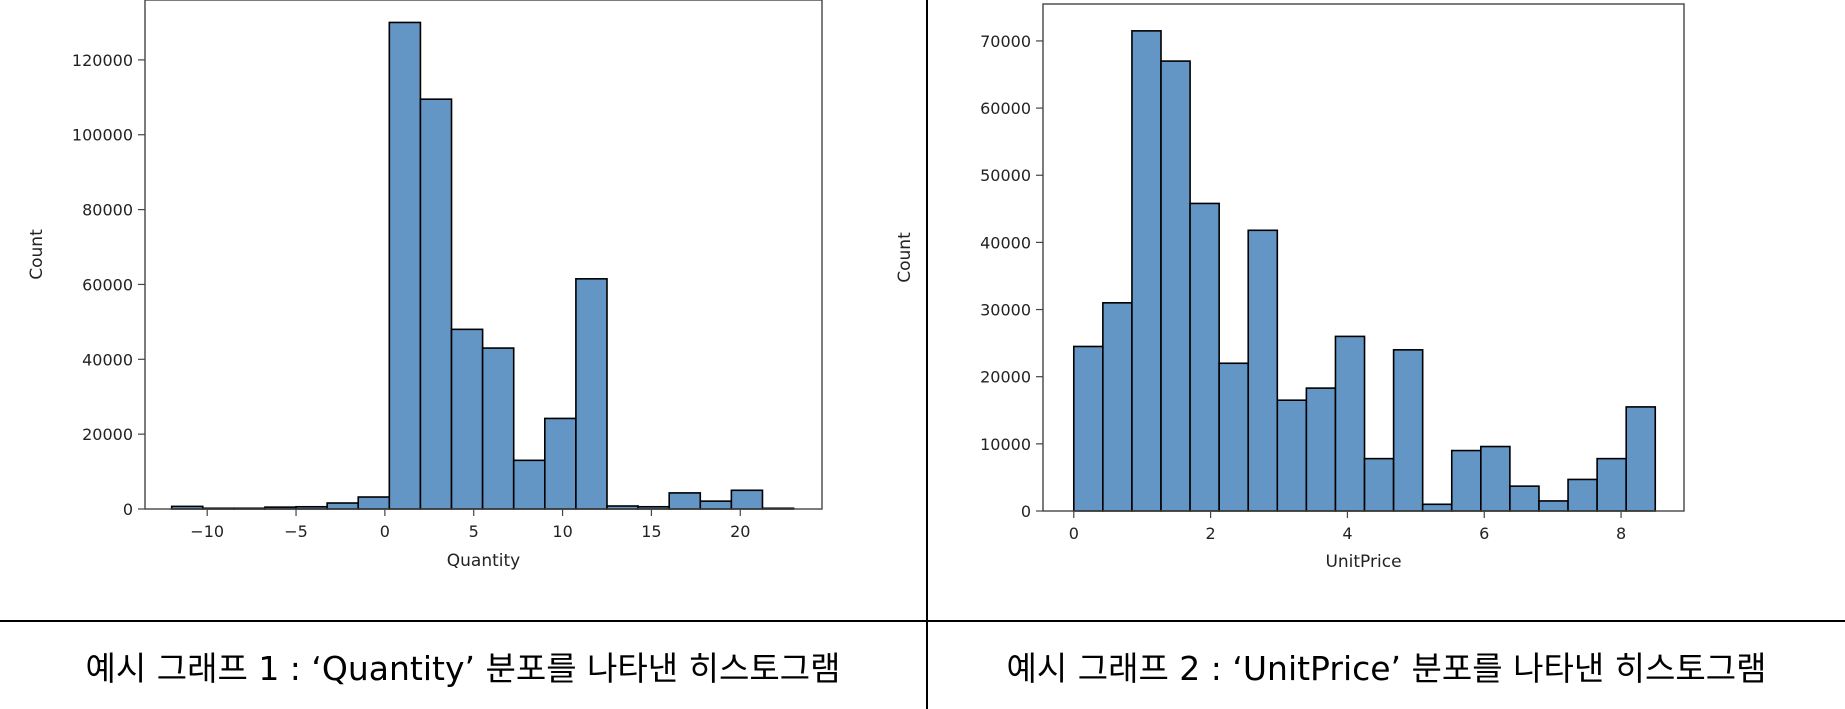 Image resolution: width=1845 pixels, height=709 pixels. Describe the element at coordinates (207, 531) in the screenshot. I see `x-tick-label: −10` at that location.